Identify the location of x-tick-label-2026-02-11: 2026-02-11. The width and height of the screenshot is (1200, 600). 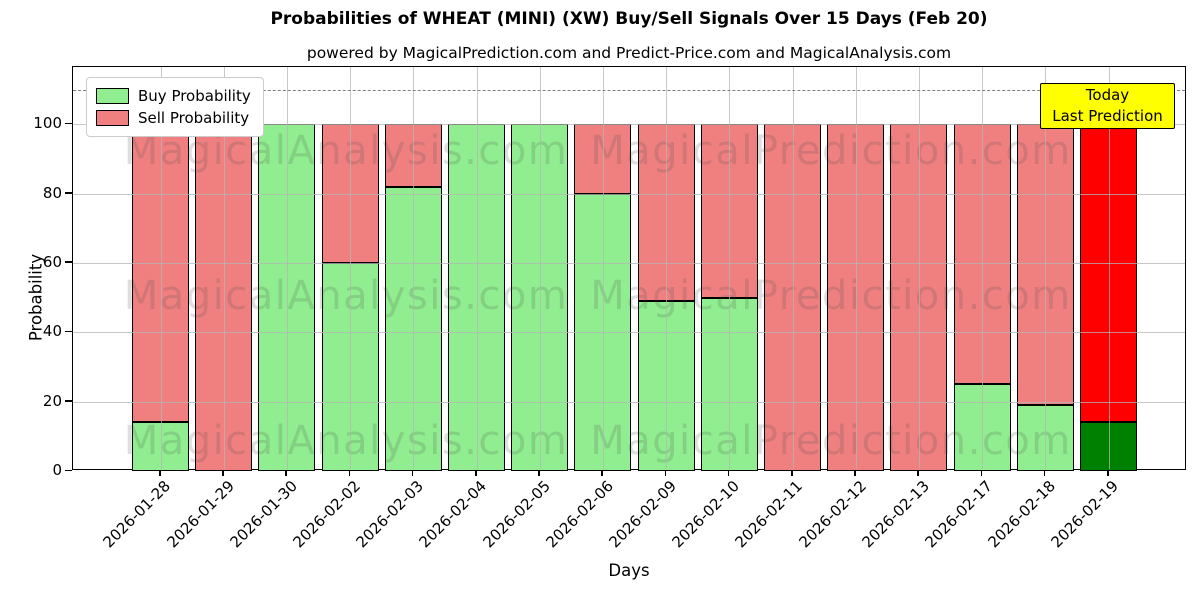
(769, 514).